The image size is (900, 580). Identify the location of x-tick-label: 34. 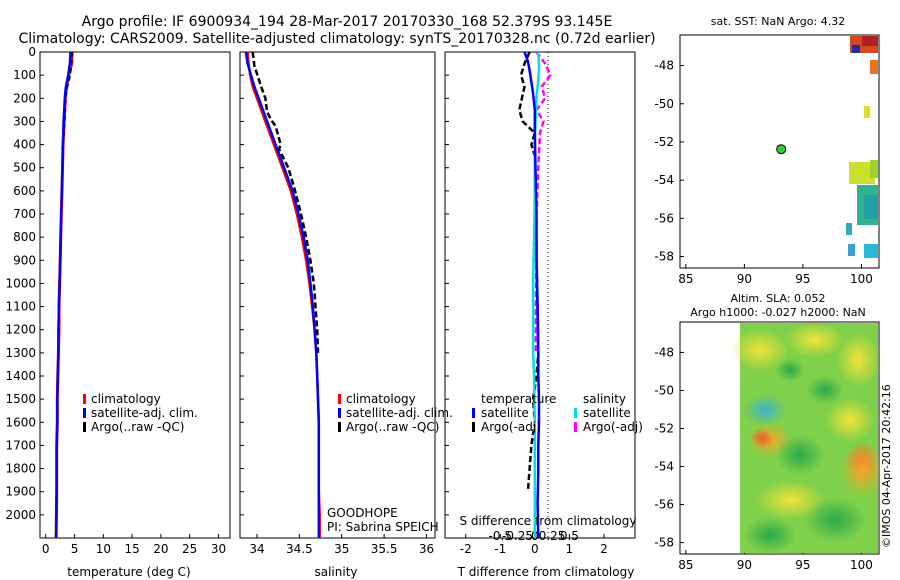
(256, 549).